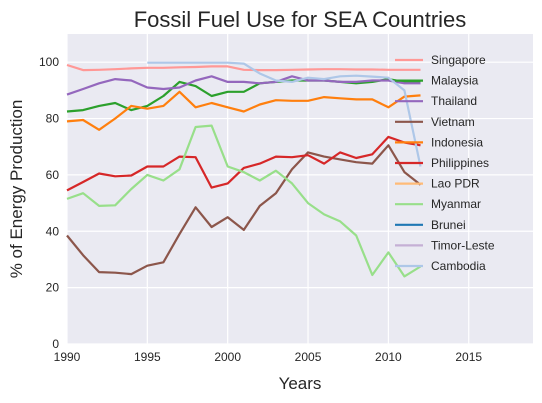  Describe the element at coordinates (388, 357) in the screenshot. I see `x-tick-label: 2010` at that location.